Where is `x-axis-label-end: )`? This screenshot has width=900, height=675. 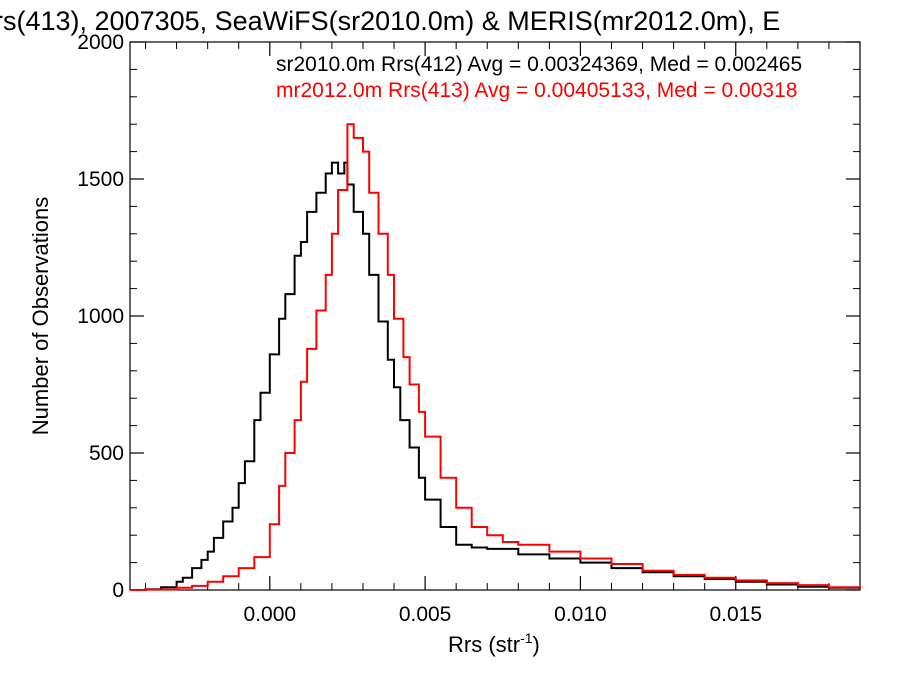 x-axis-label-end: ) is located at coordinates (536, 644).